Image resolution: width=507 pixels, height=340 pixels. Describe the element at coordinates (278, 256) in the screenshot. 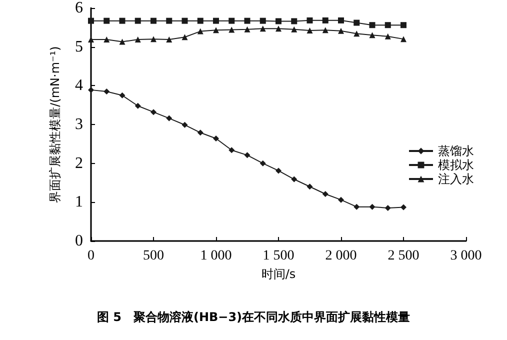

I see `x-tick-label: 1 500` at that location.